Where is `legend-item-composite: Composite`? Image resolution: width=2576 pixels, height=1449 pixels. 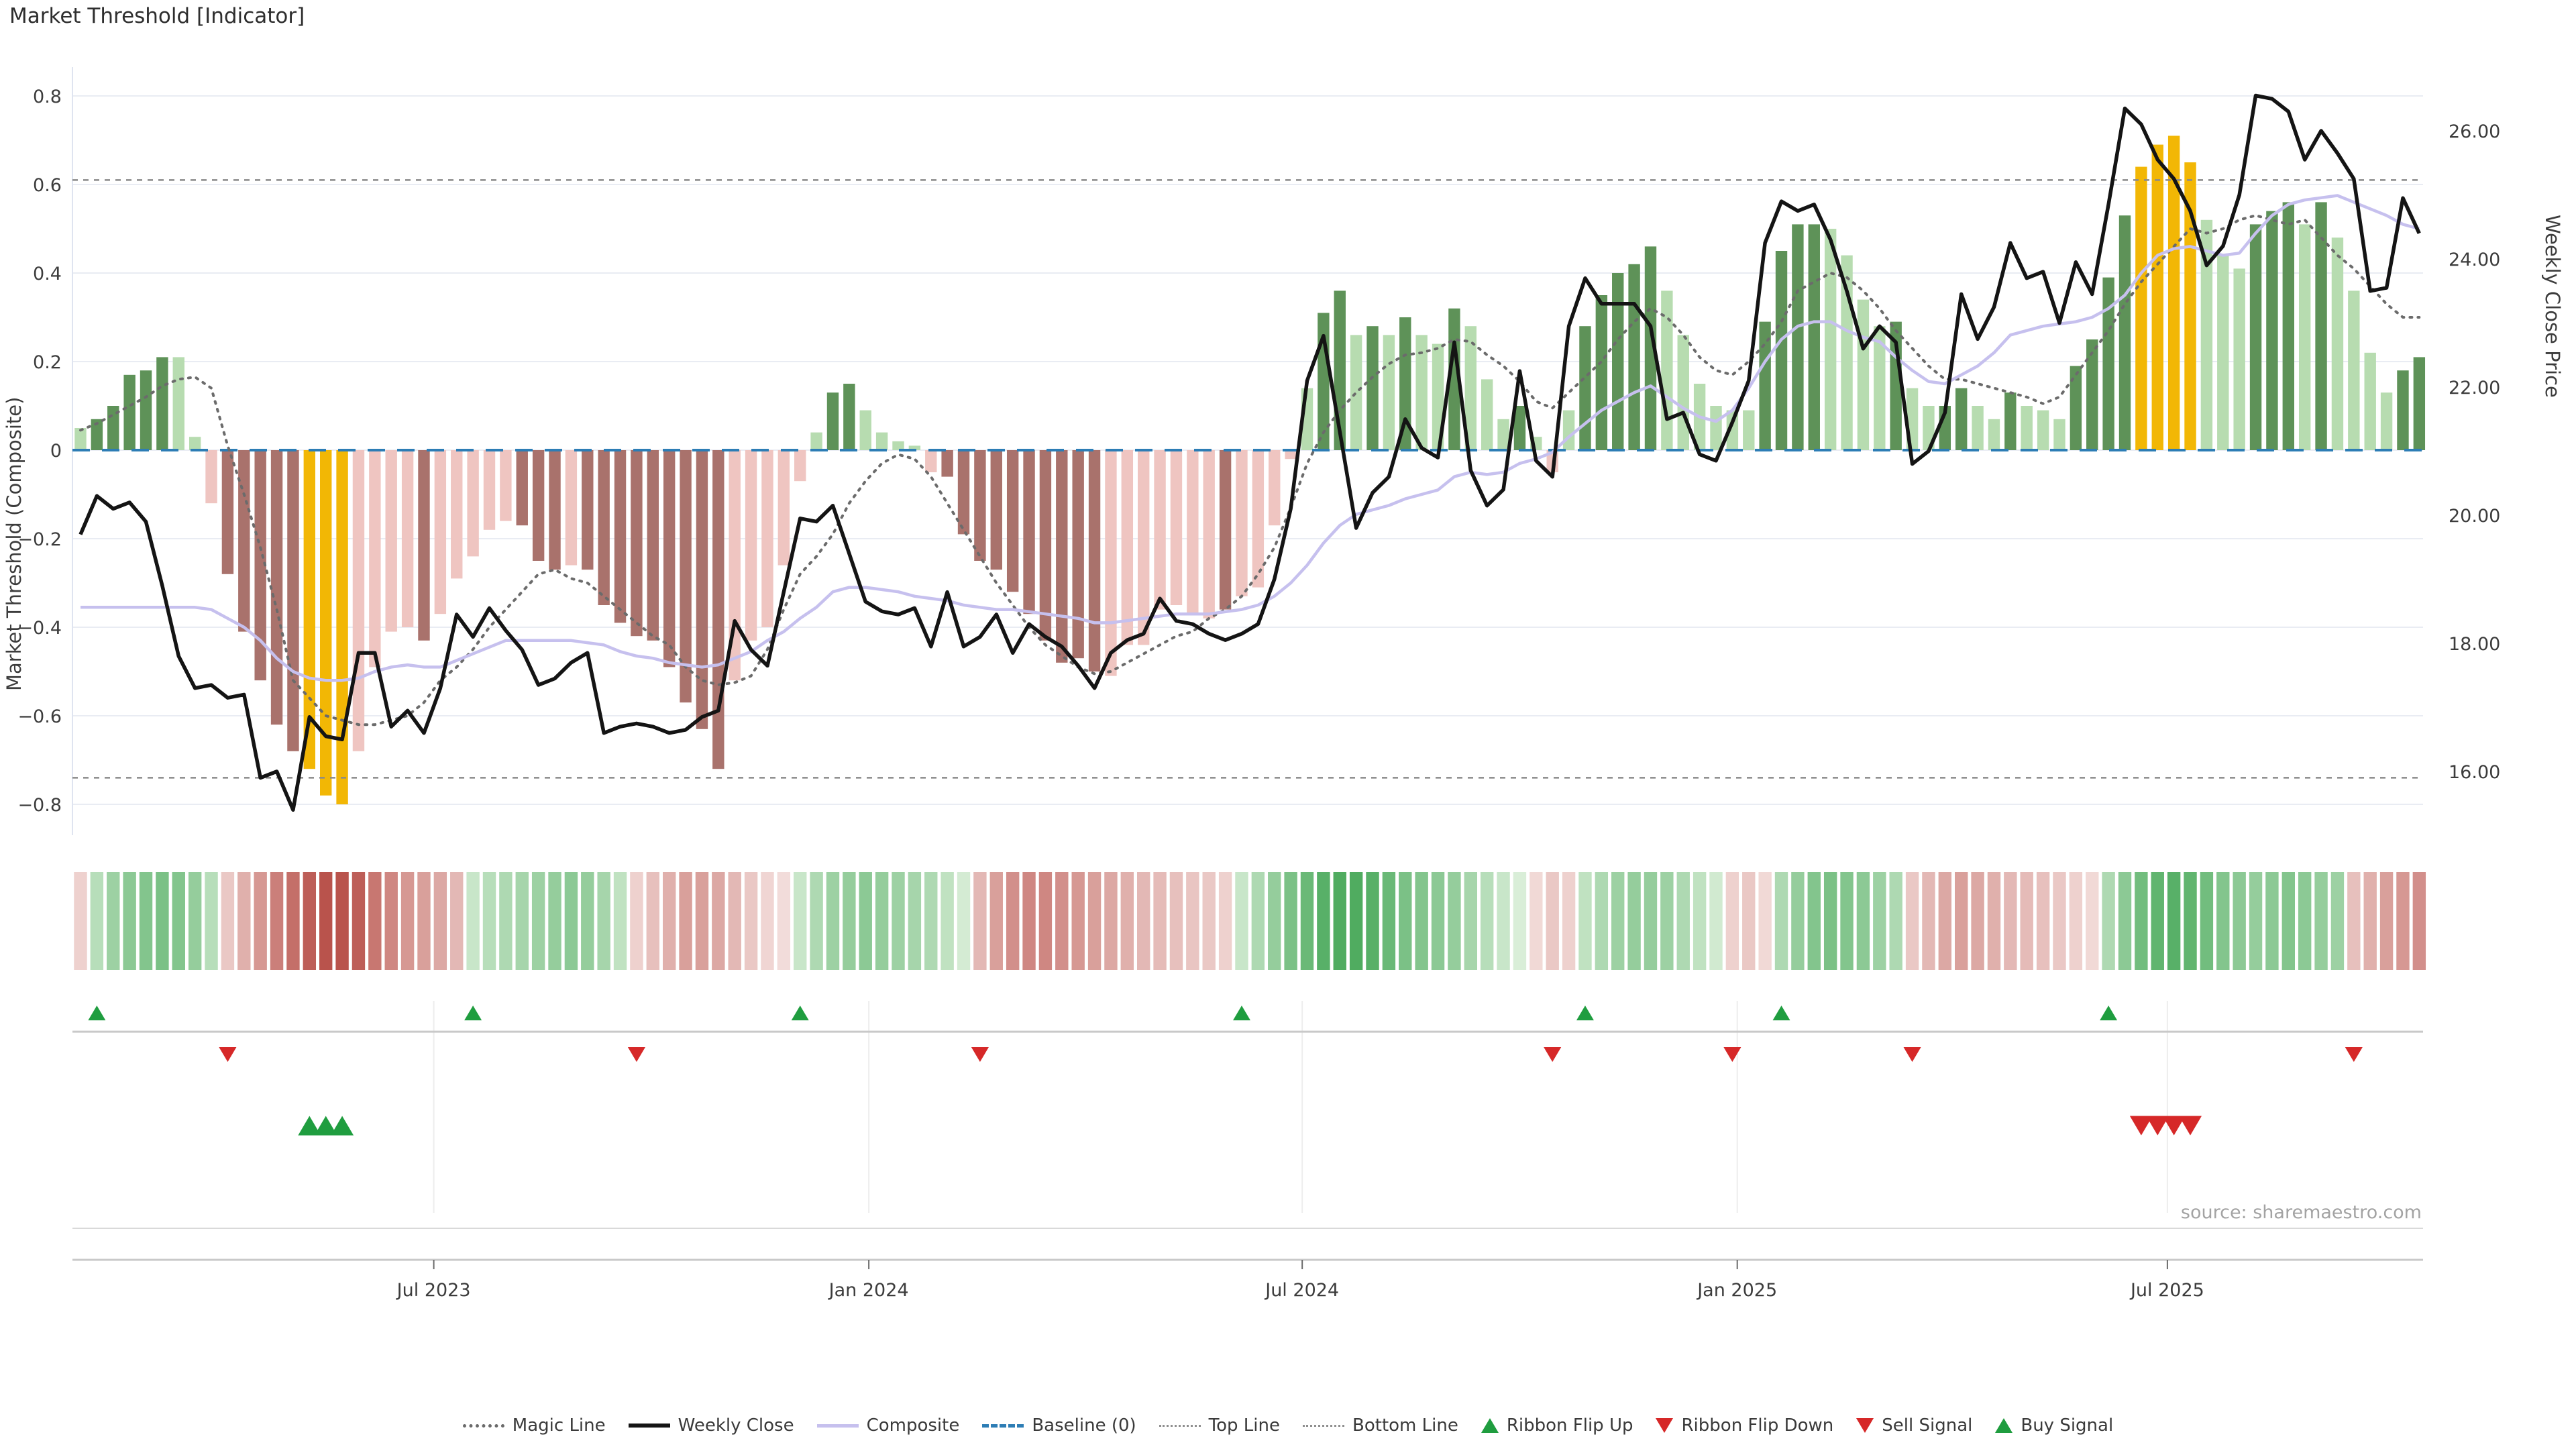 legend-item-composite: Composite is located at coordinates (887, 1425).